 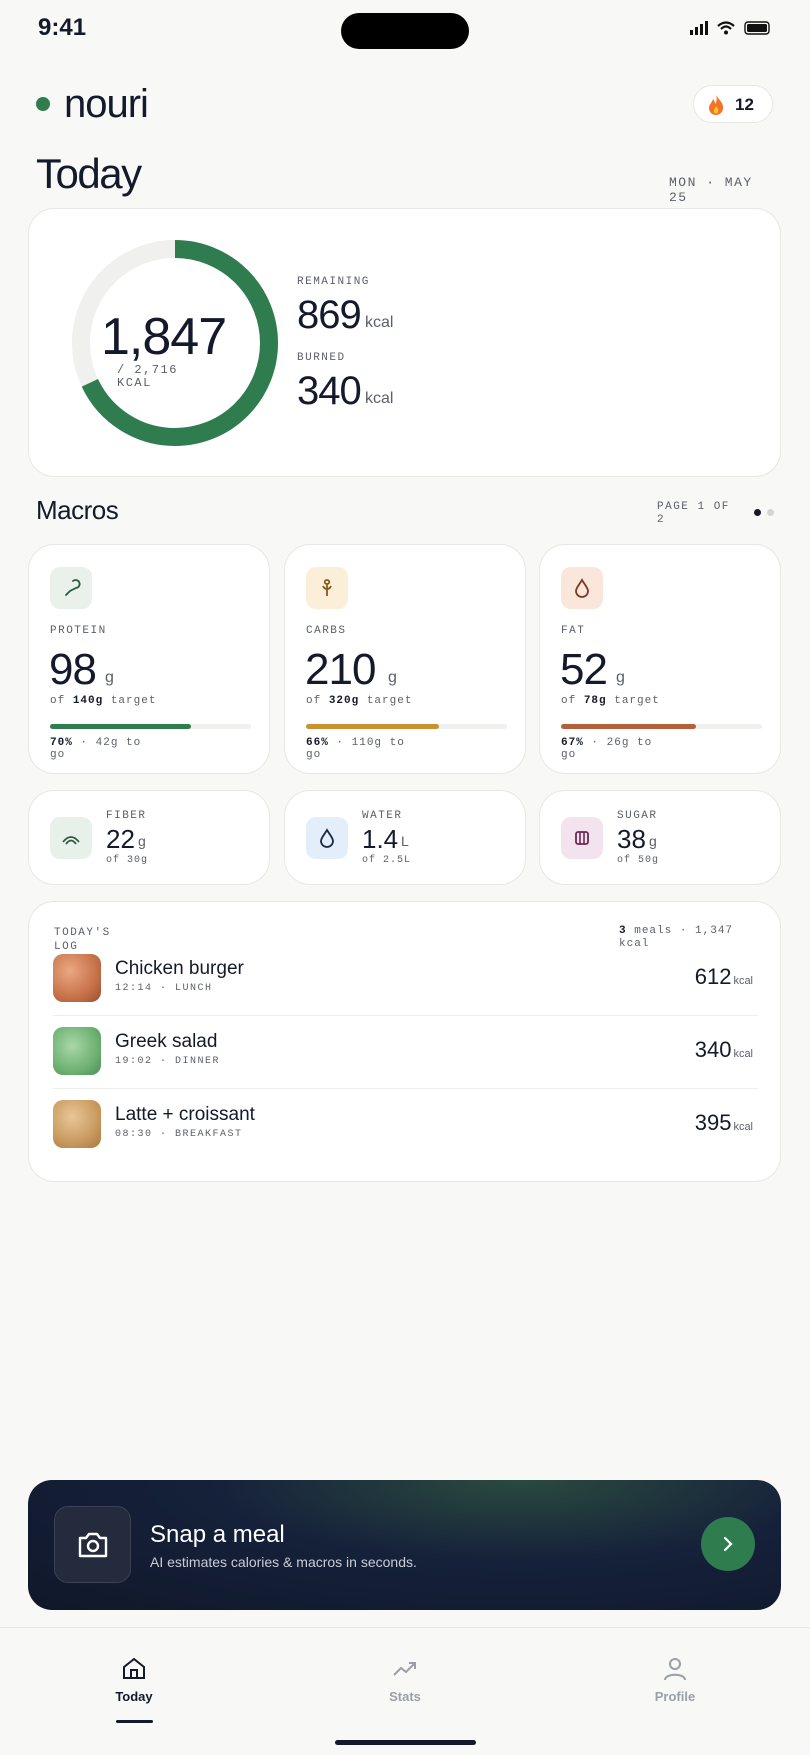 I want to click on minor-value: 1.4, so click(x=380, y=839).